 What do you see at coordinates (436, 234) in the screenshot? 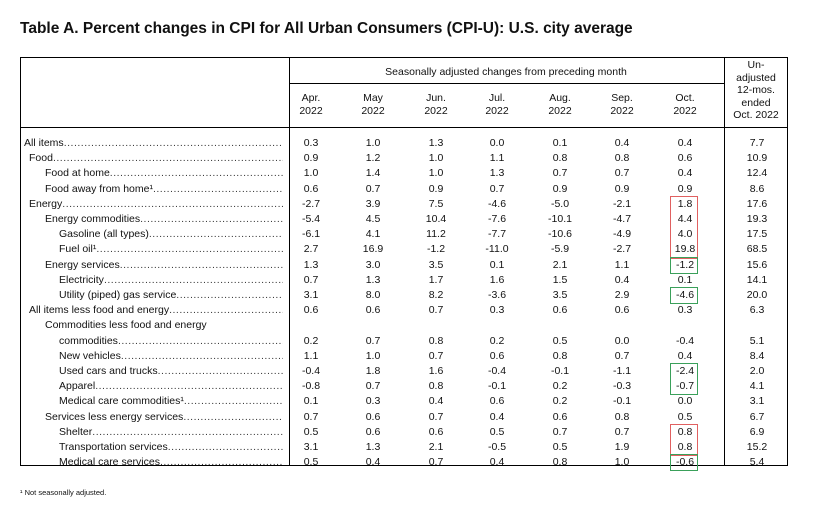
I see `value-cell: 11.2` at bounding box center [436, 234].